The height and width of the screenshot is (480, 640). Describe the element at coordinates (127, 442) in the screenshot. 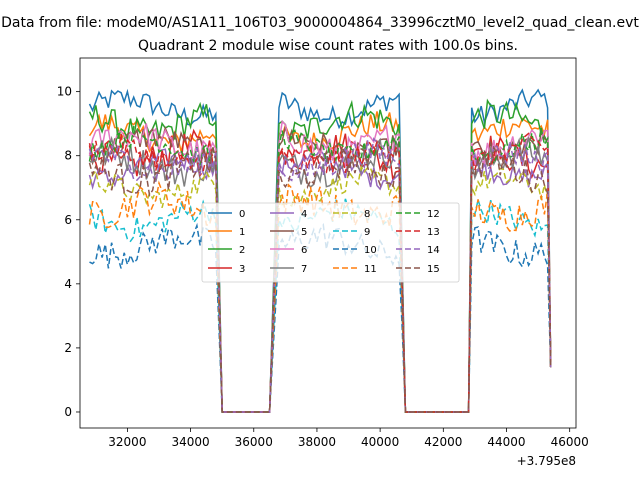

I see `x-tick-label: 32000` at that location.